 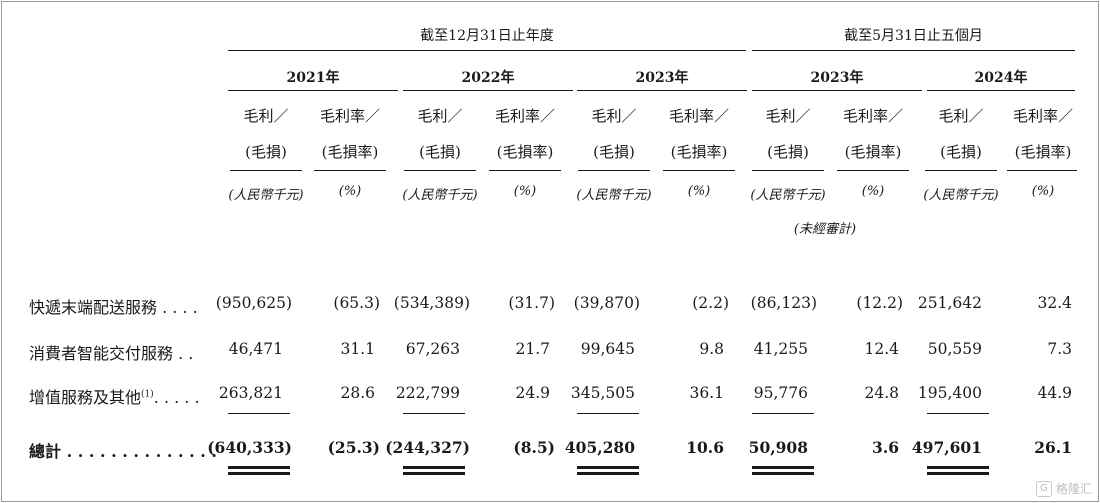 I want to click on table-cell-total: 50,908, so click(x=778, y=447).